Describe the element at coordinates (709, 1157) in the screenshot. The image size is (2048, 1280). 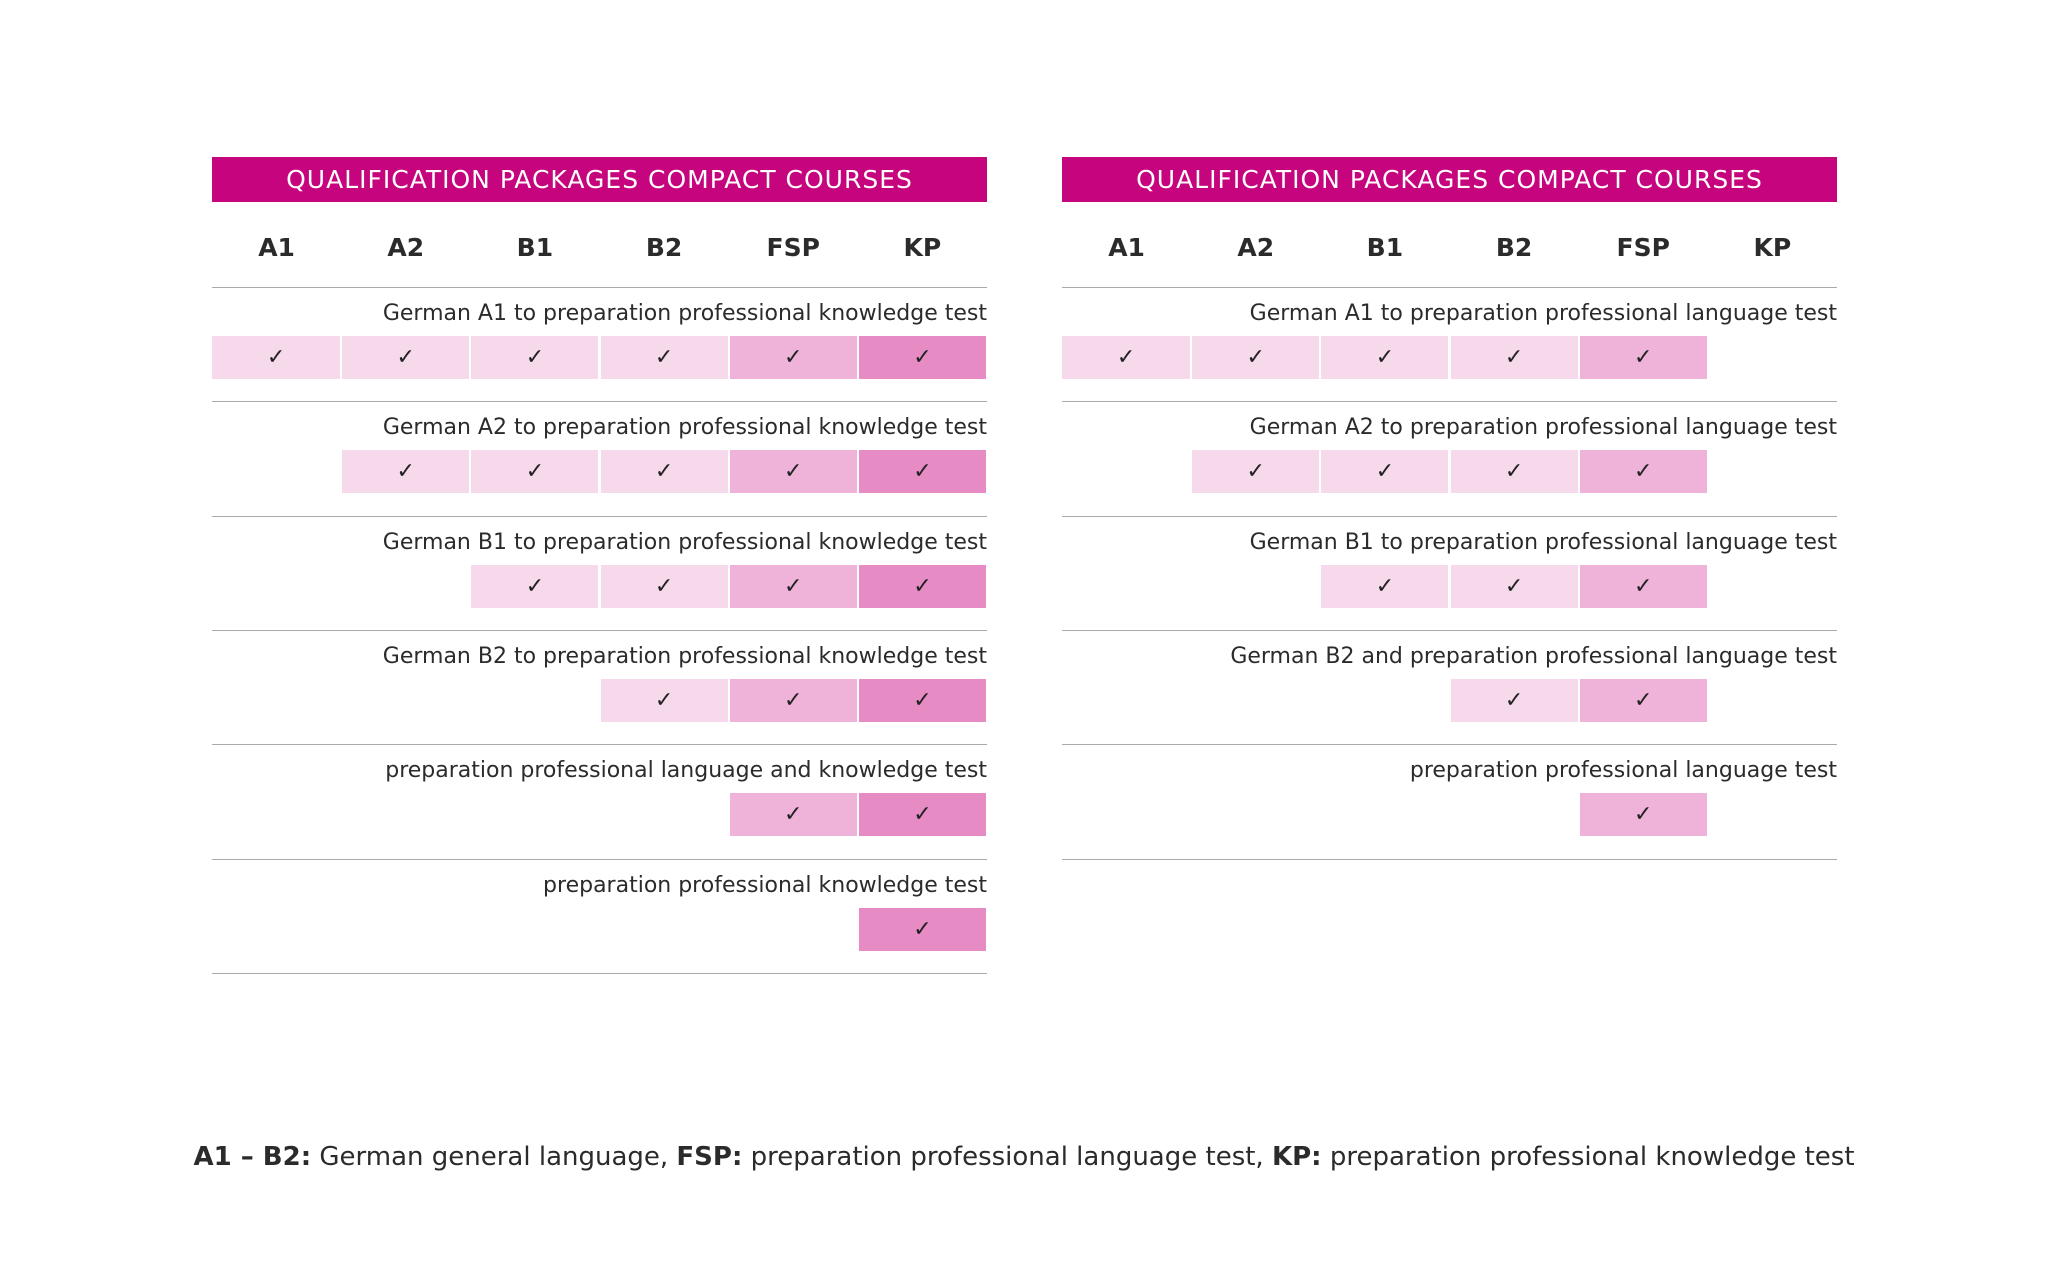
I see `footer-term: FSP:` at that location.